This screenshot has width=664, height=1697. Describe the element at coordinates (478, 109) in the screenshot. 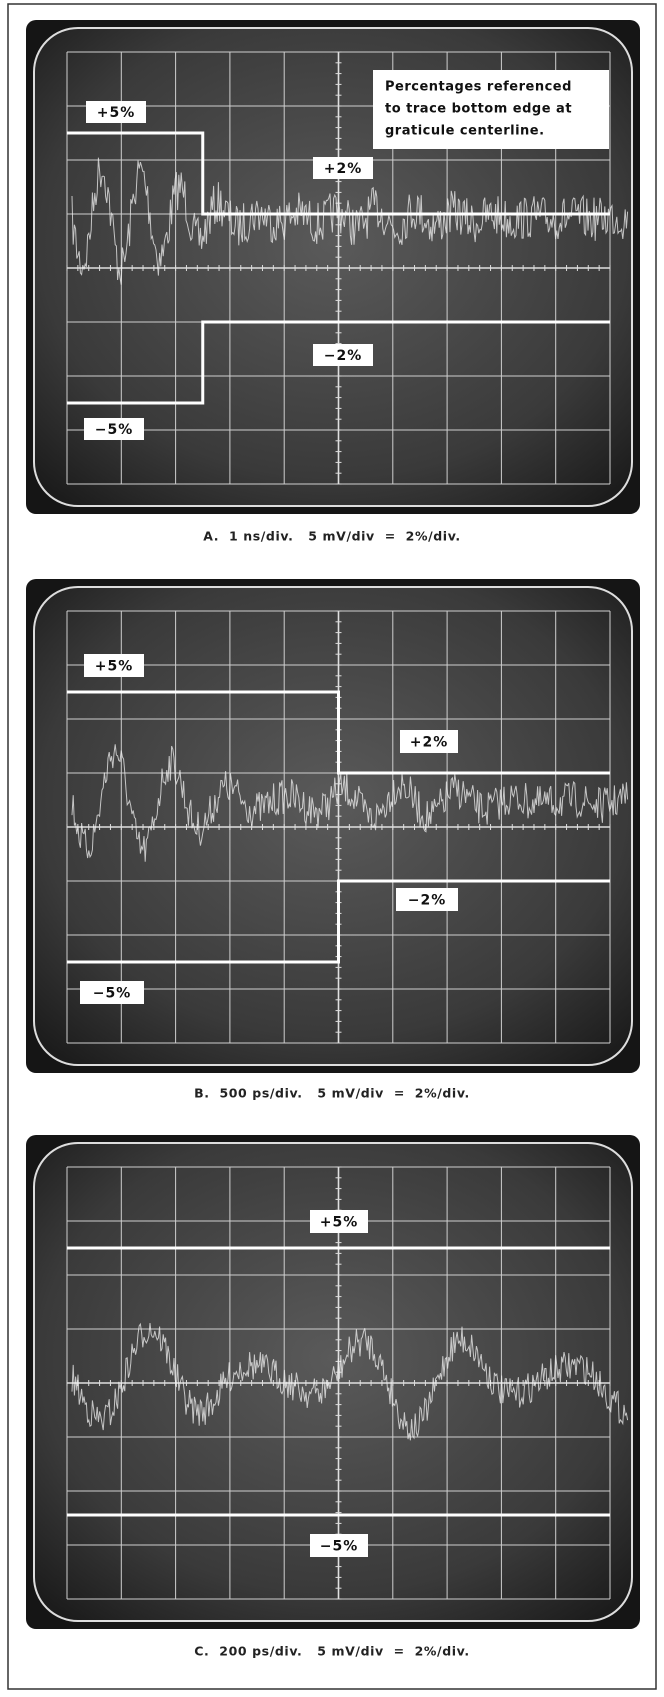

I see `annotation-line: to trace bottom edge at` at that location.